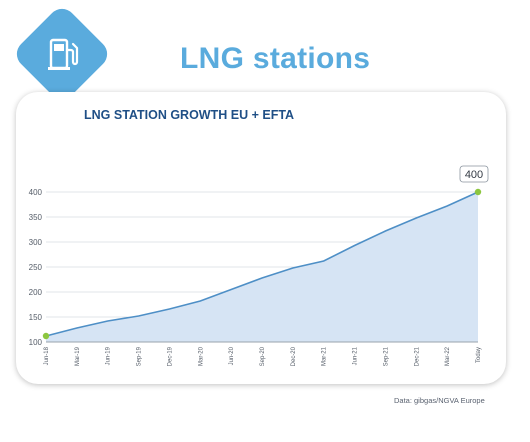 This screenshot has height=442, width=530. Describe the element at coordinates (201, 356) in the screenshot. I see `x-tick-label: Mar-20` at that location.